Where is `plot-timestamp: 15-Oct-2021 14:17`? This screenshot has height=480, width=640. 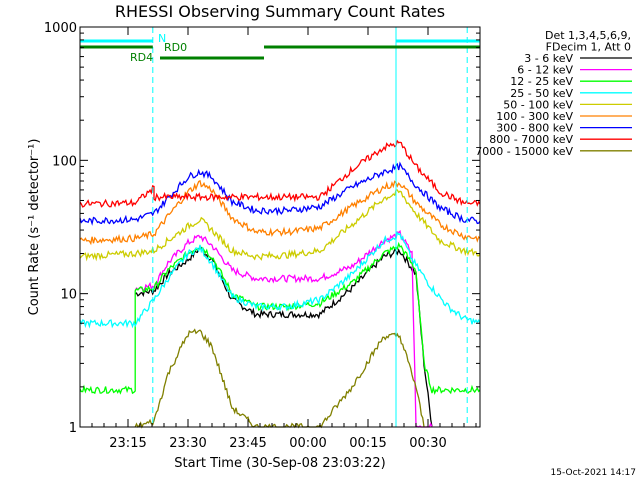
plot-timestamp: 15-Oct-2021 14:17 is located at coordinates (593, 473).